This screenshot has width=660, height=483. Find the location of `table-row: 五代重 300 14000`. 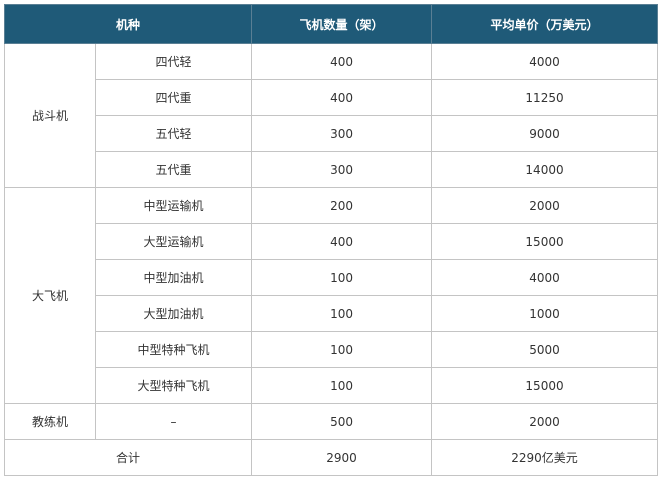

table-row: 五代重 300 14000 is located at coordinates (332, 169).